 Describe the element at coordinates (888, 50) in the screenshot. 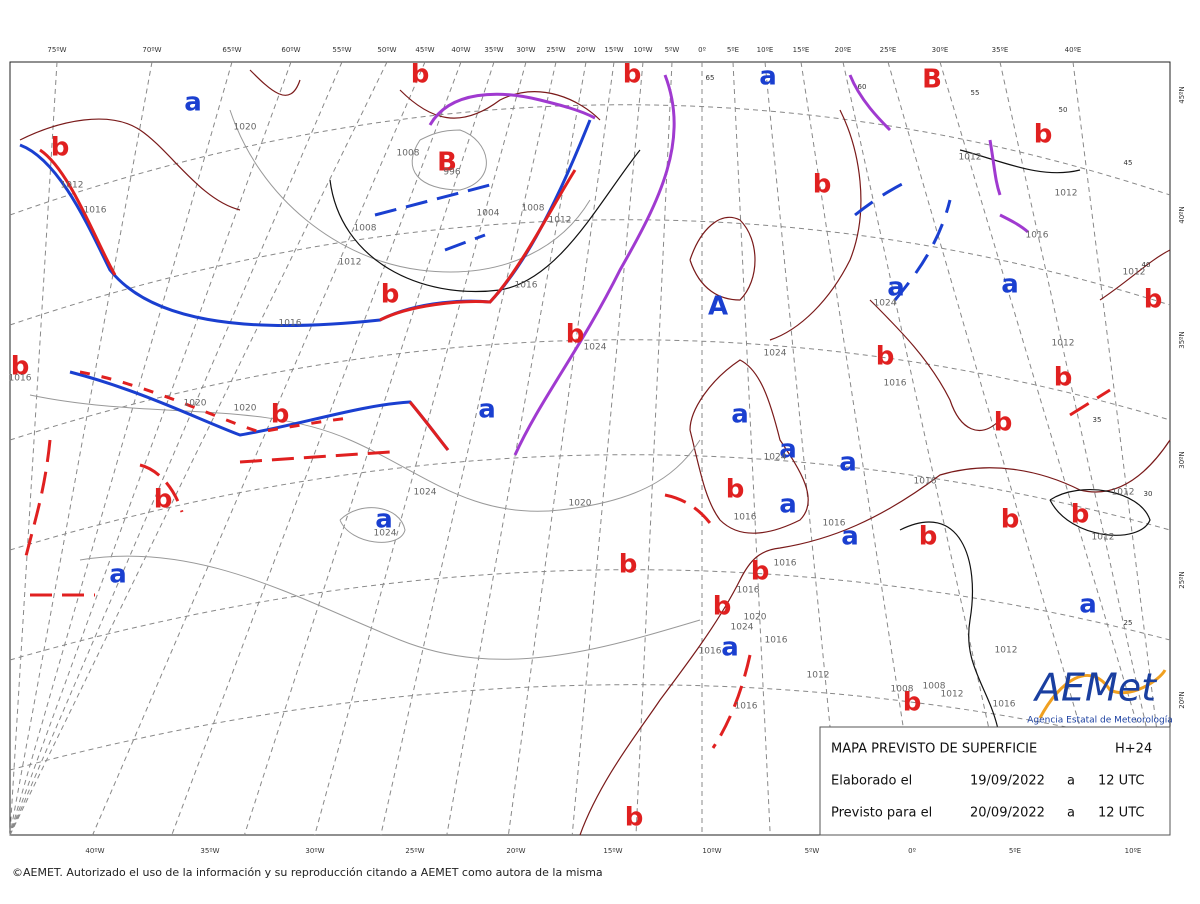

I see `top-lon-label: 25ºE` at that location.